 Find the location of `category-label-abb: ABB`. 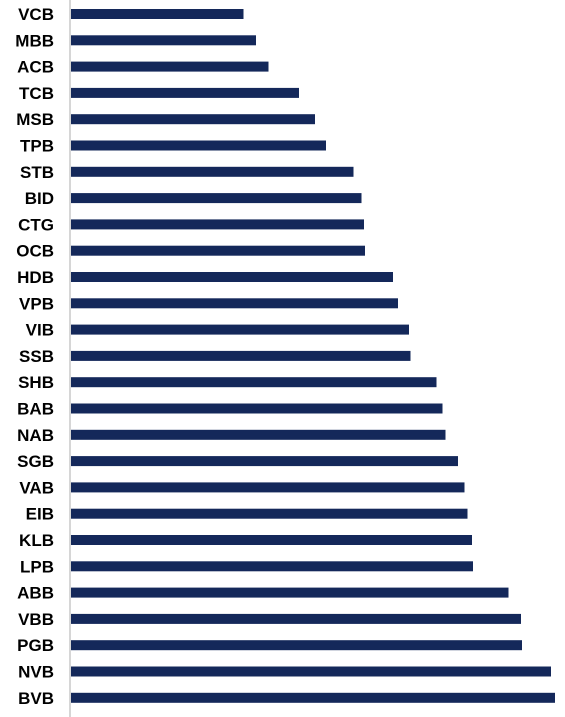

category-label-abb: ABB is located at coordinates (35, 593).